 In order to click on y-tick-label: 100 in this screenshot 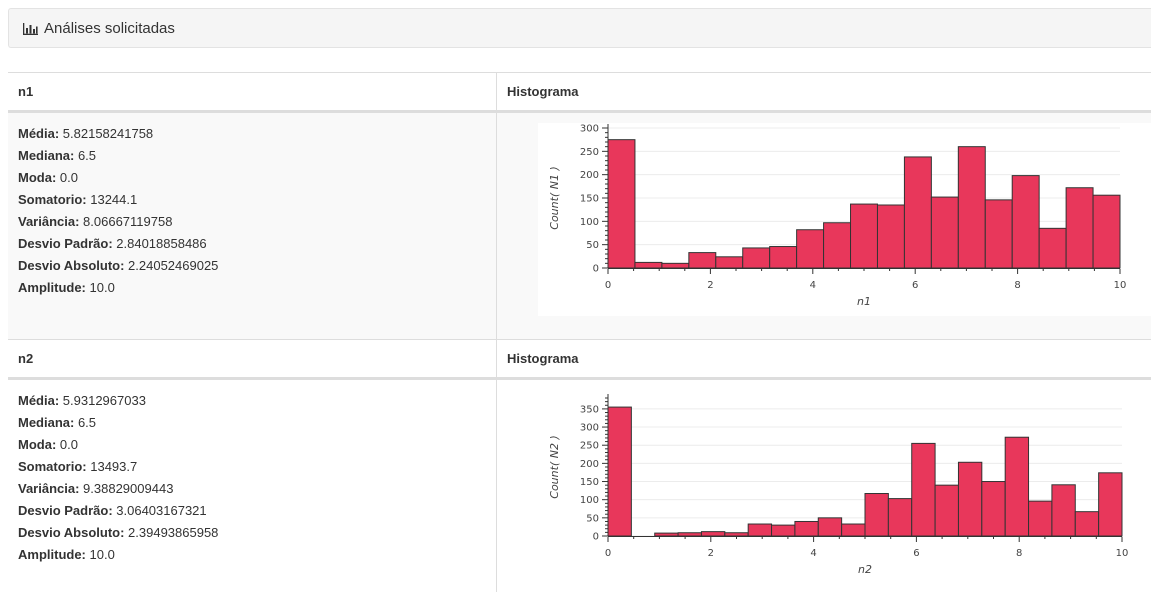, I will do `click(589, 222)`.